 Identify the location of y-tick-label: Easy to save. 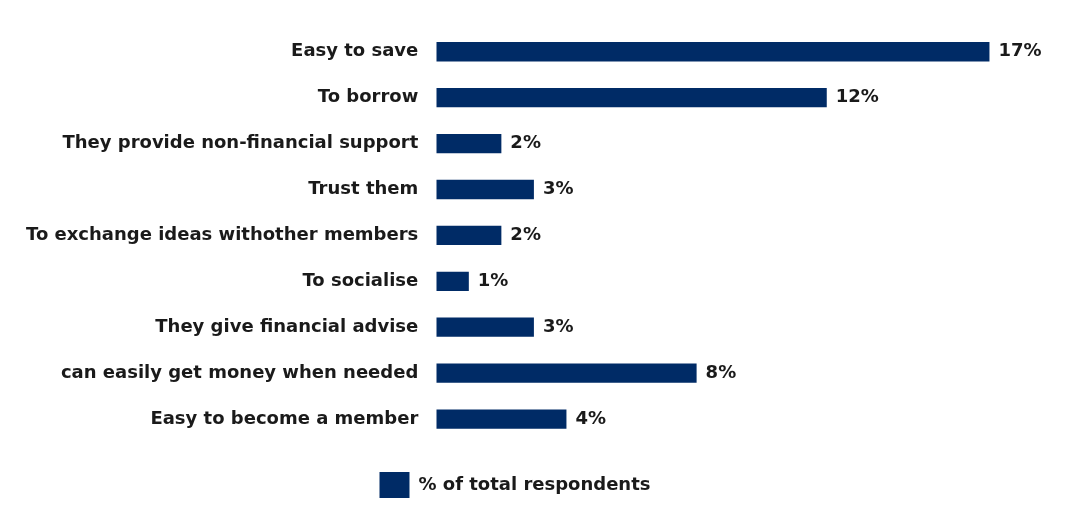
(355, 50).